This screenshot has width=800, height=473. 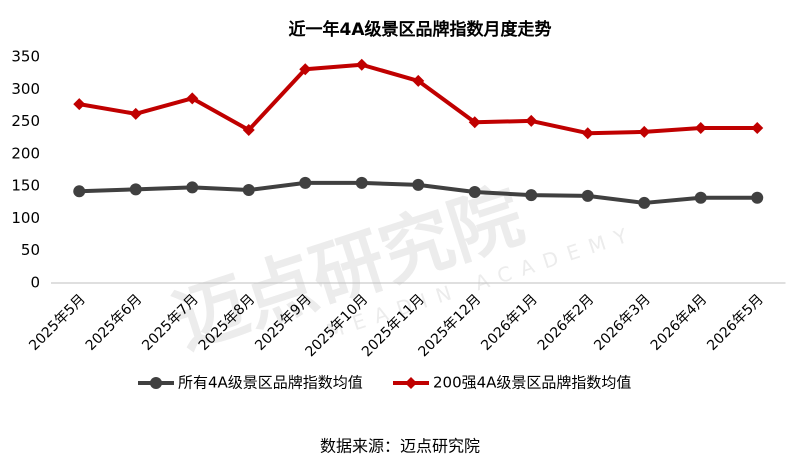 I want to click on legend-label: 200强4A级景区品牌指数均值, so click(x=532, y=383).